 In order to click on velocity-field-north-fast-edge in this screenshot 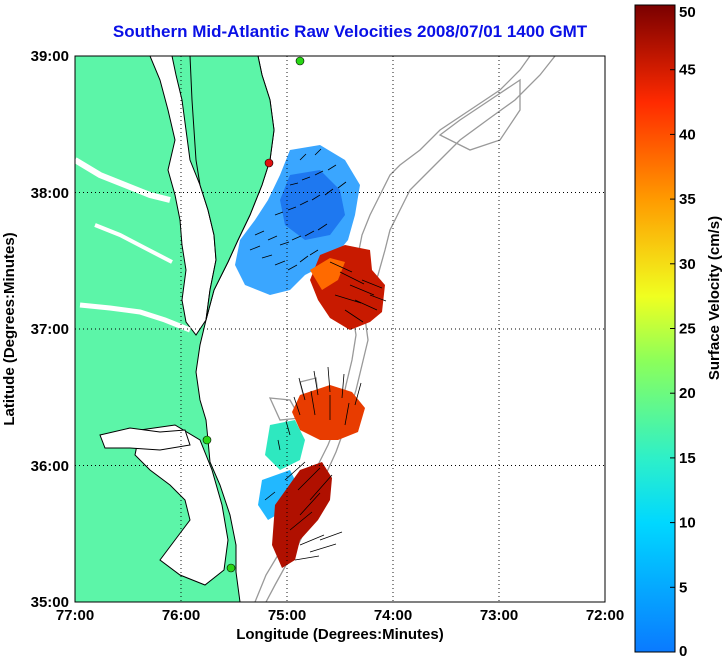, I will do `click(327, 274)`.